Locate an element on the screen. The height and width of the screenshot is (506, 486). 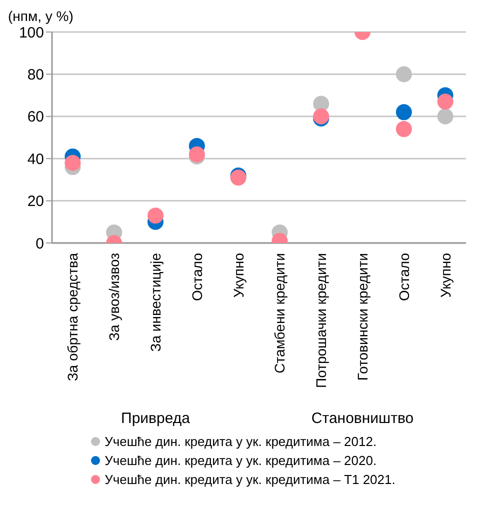
legend-label: Учешће дин. кредита у ук. кредитима – 2012. is located at coordinates (241, 442).